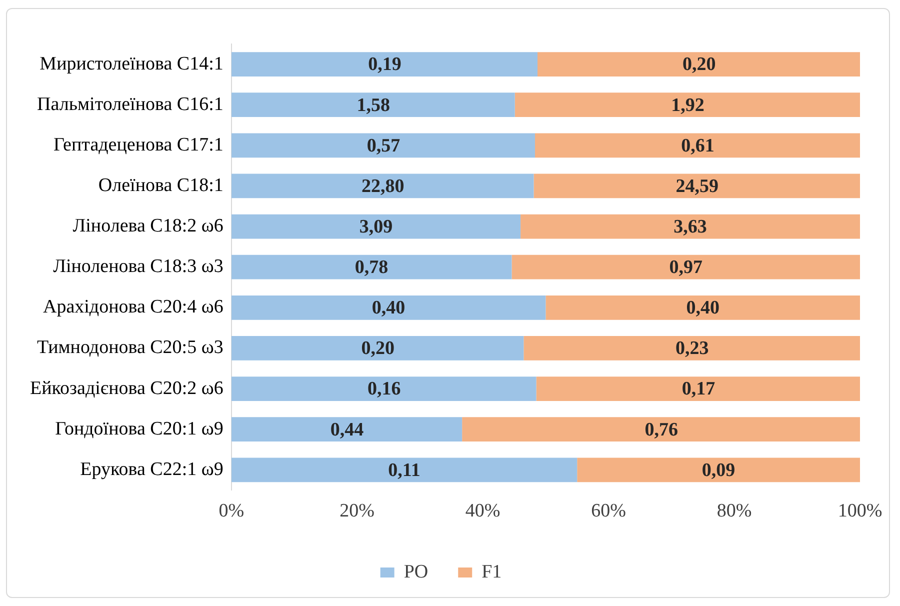 The image size is (900, 606). What do you see at coordinates (139, 145) in the screenshot?
I see `y-tick-label: Гептадеценова С17:1` at bounding box center [139, 145].